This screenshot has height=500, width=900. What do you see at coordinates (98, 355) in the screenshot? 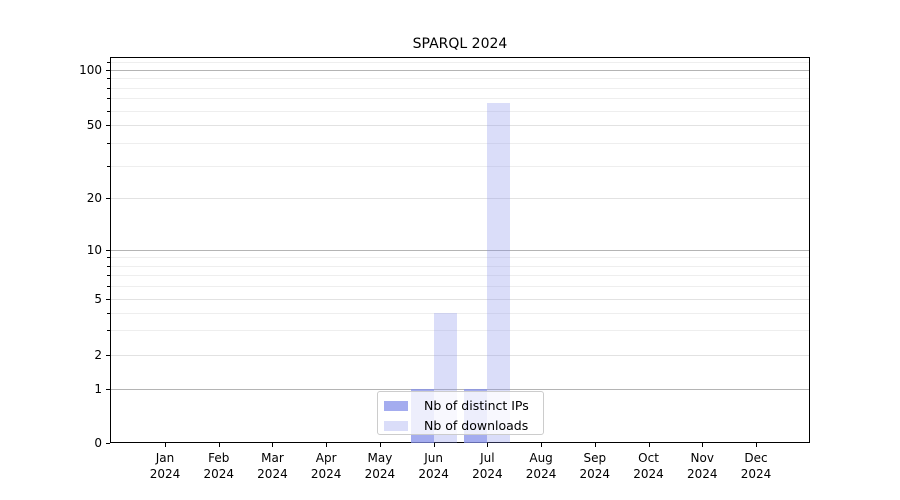
I see `y-tick-label: 2` at bounding box center [98, 355].